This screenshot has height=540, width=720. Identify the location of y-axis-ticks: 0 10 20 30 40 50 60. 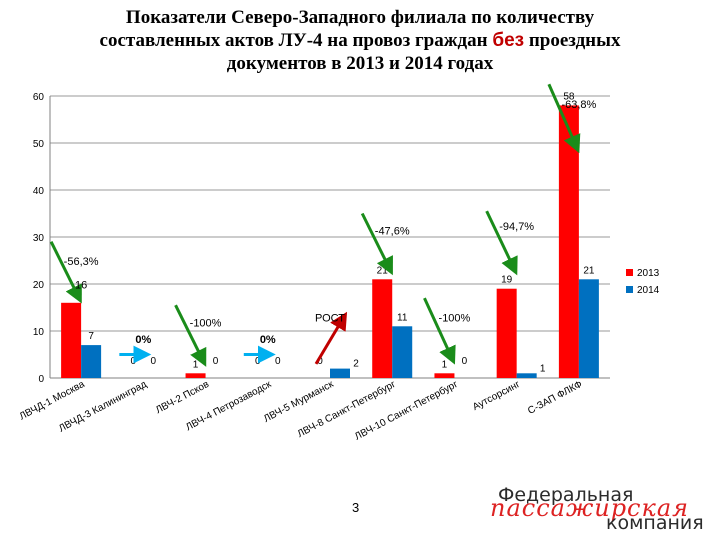
(39, 238).